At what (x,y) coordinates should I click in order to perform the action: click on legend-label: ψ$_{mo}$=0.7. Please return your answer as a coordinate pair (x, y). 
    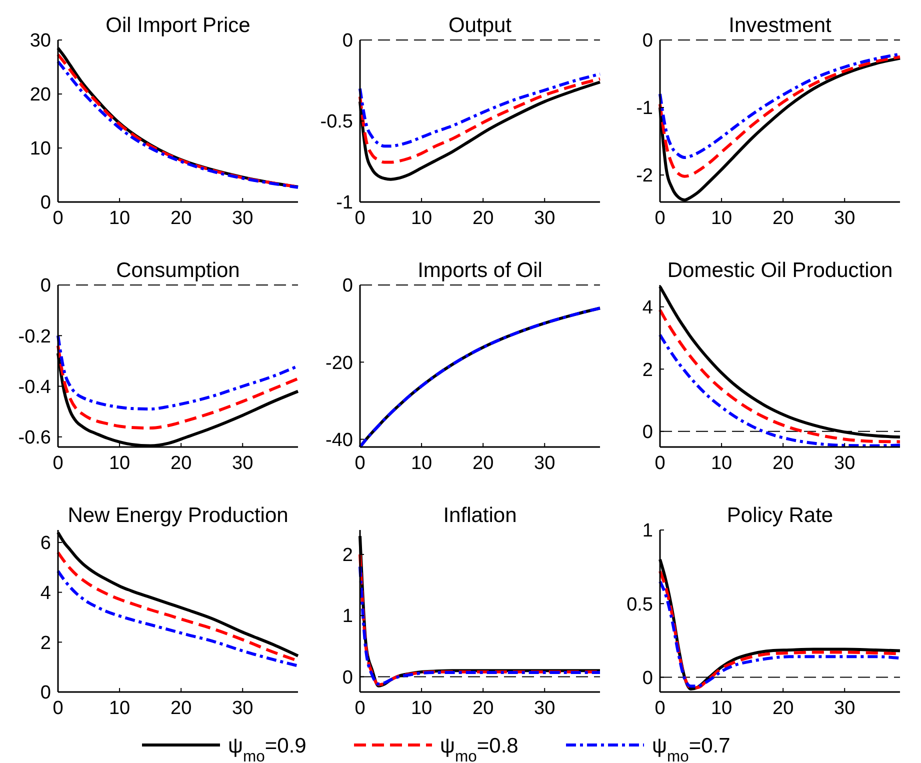
    Looking at the image, I should click on (691, 748).